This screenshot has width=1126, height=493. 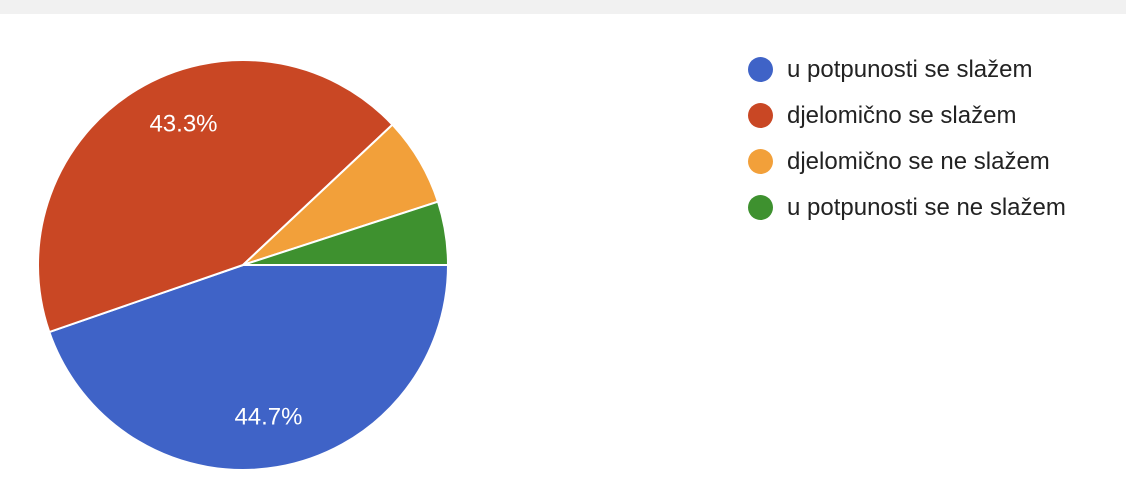 I want to click on data-label-djelomicno-se-slazem: 43.3%, so click(x=183, y=123).